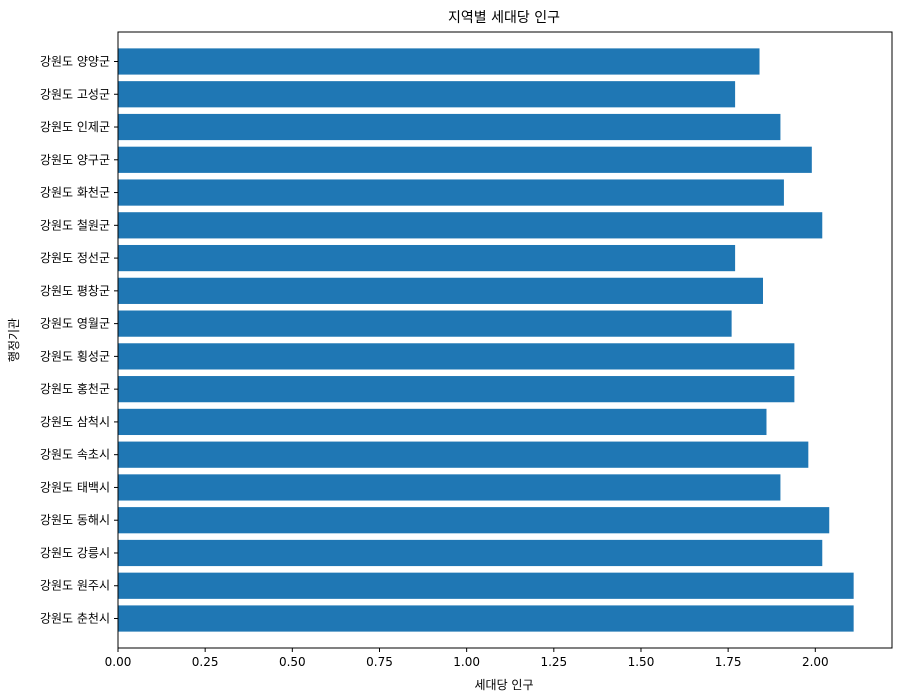  What do you see at coordinates (75, 324) in the screenshot?
I see `y-tick-label: 강원도 영월군` at bounding box center [75, 324].